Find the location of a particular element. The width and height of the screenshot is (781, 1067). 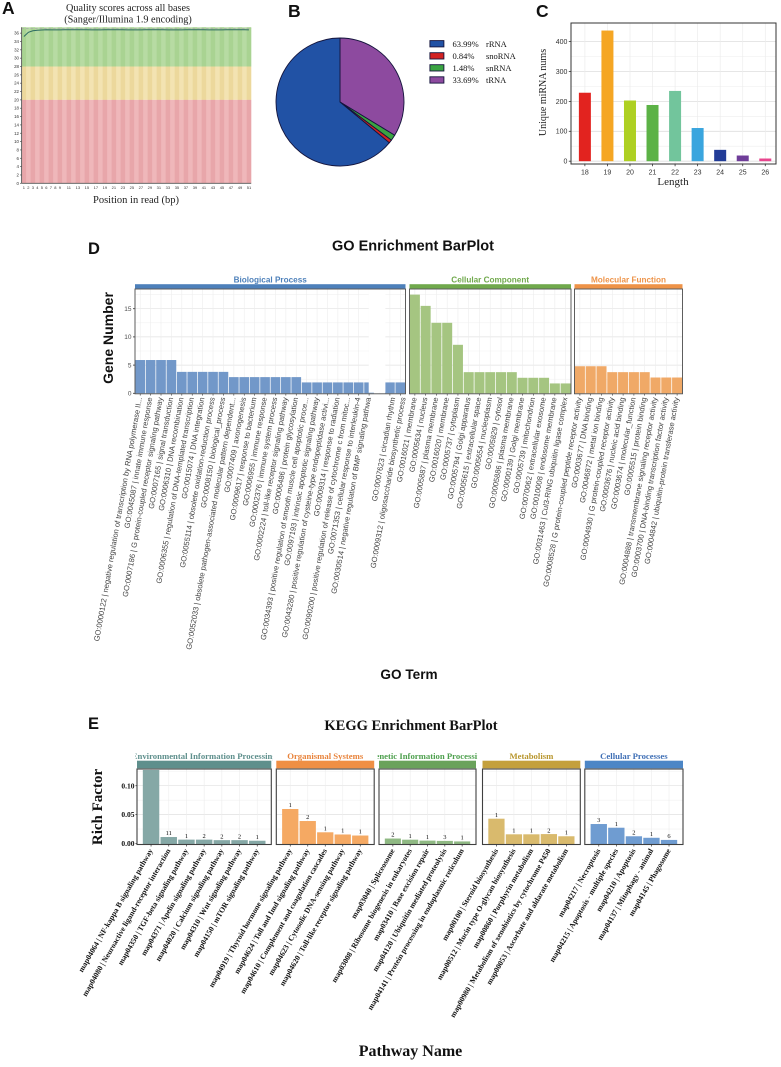

svg-text: 0.10 is located at coordinates (127, 785).